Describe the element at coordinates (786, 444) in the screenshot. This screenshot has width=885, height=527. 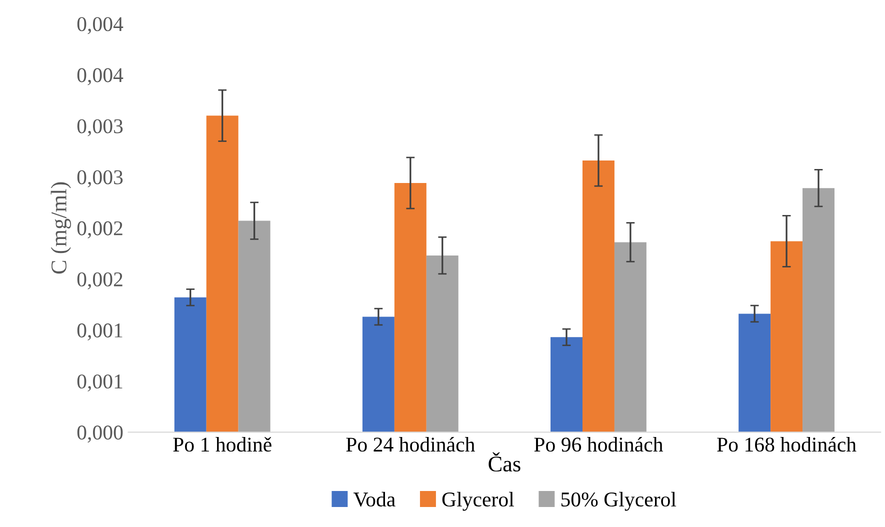
I see `x-tick-label: Po 168 hodinách` at that location.